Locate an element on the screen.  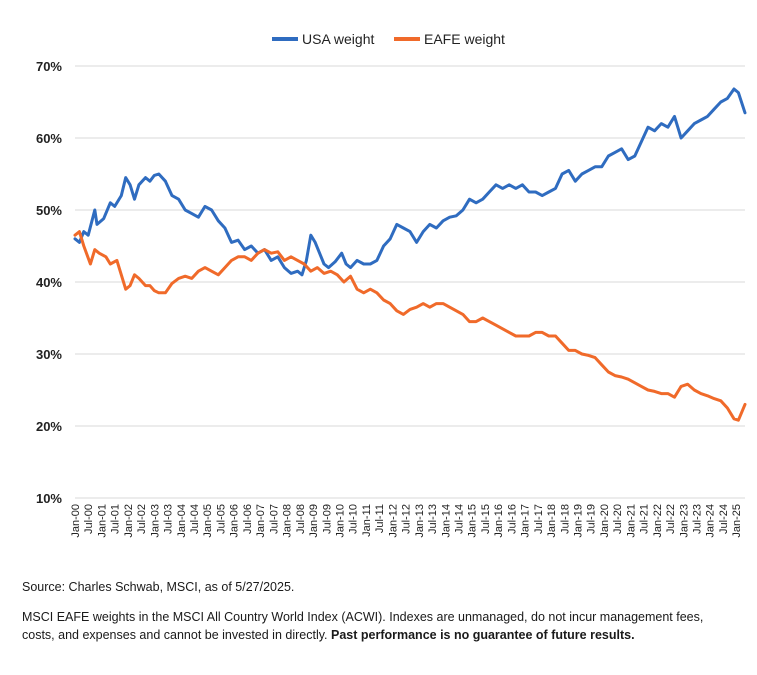
x-tick-label: Jul-22 is located at coordinates (671, 519).